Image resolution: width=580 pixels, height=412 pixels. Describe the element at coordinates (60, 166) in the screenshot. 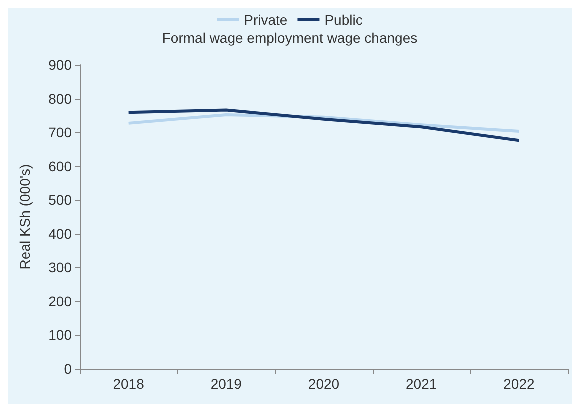

I see `y-tick-label: 600` at that location.